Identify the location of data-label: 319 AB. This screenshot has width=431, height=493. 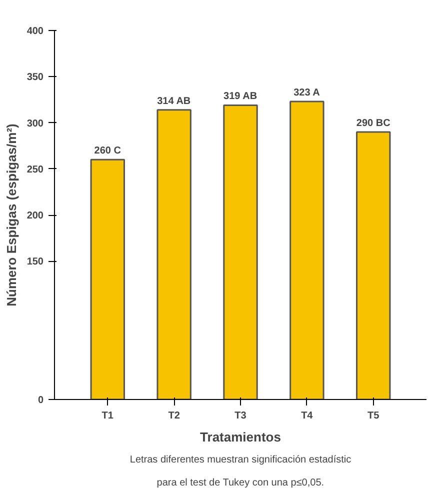
(241, 96).